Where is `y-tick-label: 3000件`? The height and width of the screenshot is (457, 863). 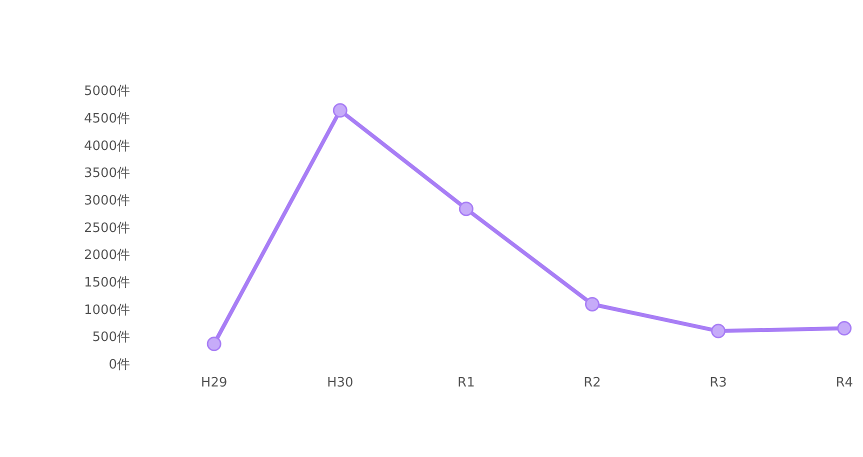
y-tick-label: 3000件 is located at coordinates (107, 201).